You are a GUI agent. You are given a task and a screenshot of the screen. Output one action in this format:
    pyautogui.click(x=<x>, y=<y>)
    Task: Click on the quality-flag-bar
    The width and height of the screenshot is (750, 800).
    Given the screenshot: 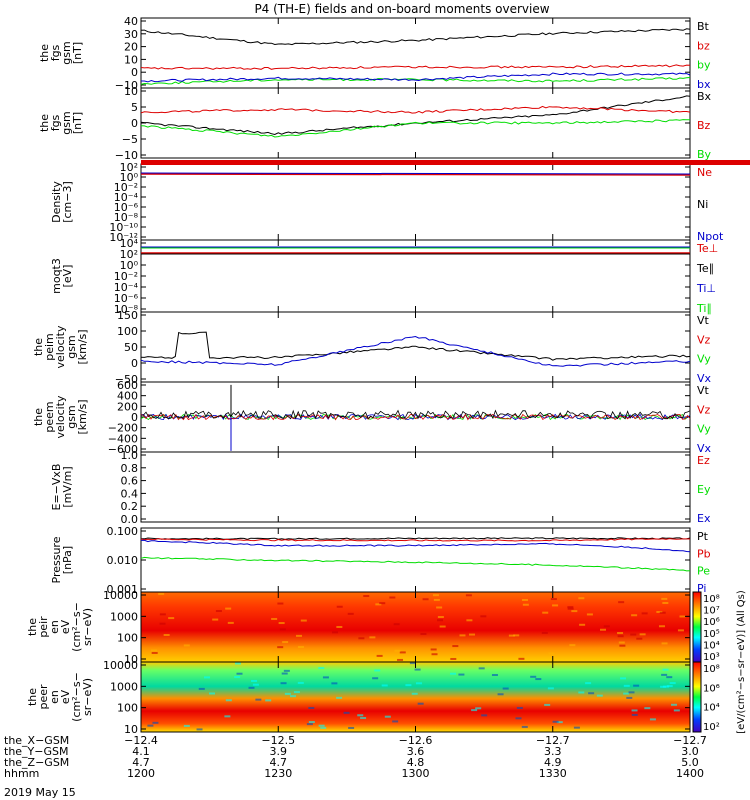 What is the action you would take?
    pyautogui.click(x=445, y=162)
    